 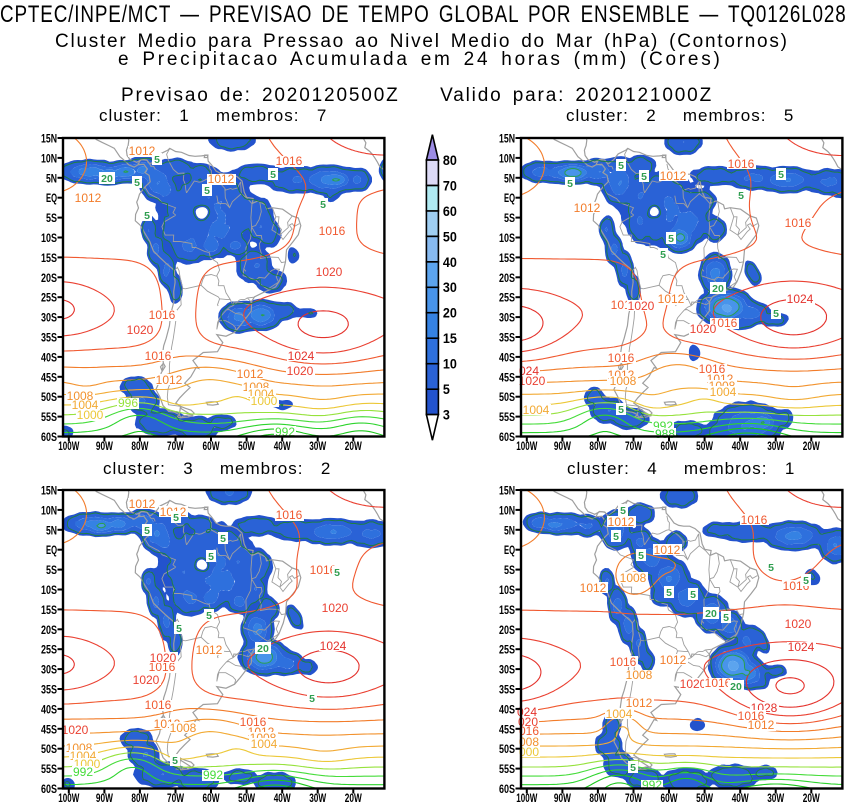 I want to click on svg-text: 1024, so click(x=332, y=646).